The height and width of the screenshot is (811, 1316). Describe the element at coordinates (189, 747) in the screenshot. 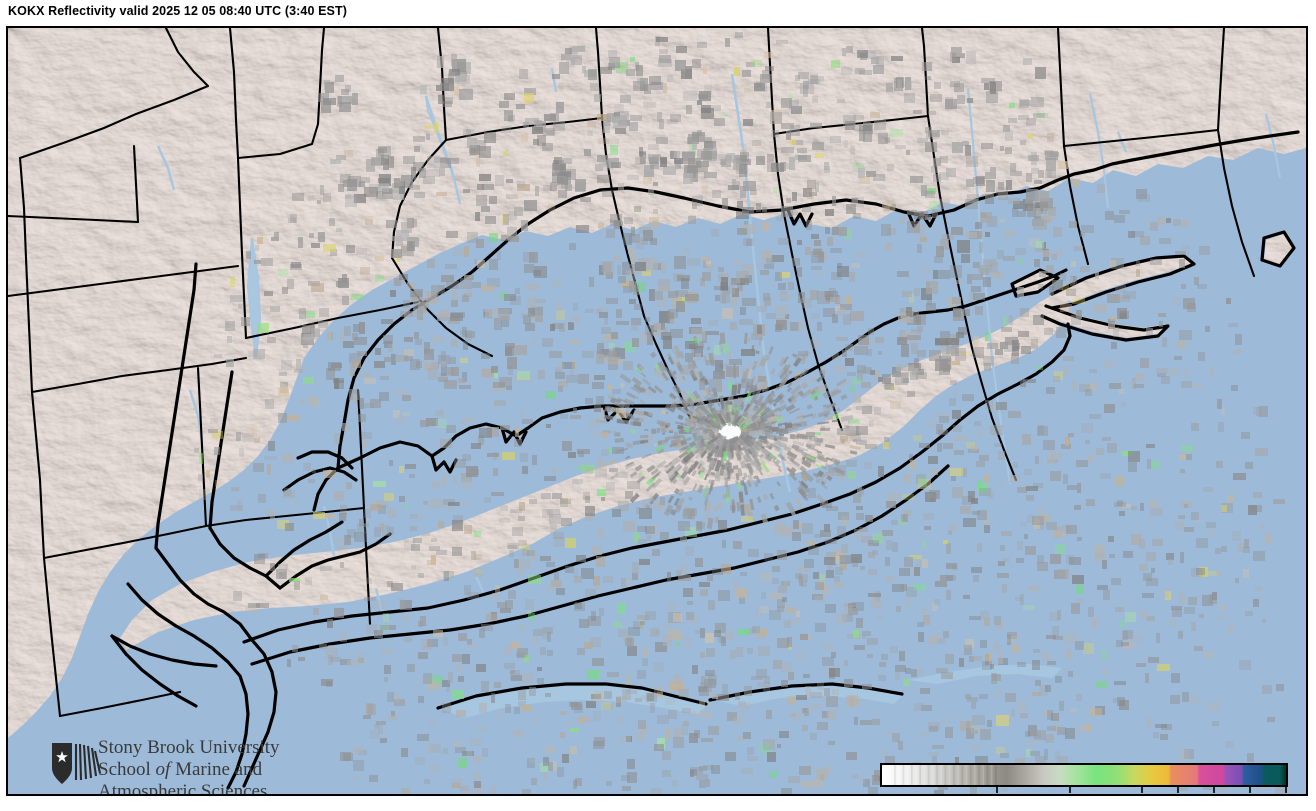

I see `sbu-logo-line1: Stony Brook University` at that location.